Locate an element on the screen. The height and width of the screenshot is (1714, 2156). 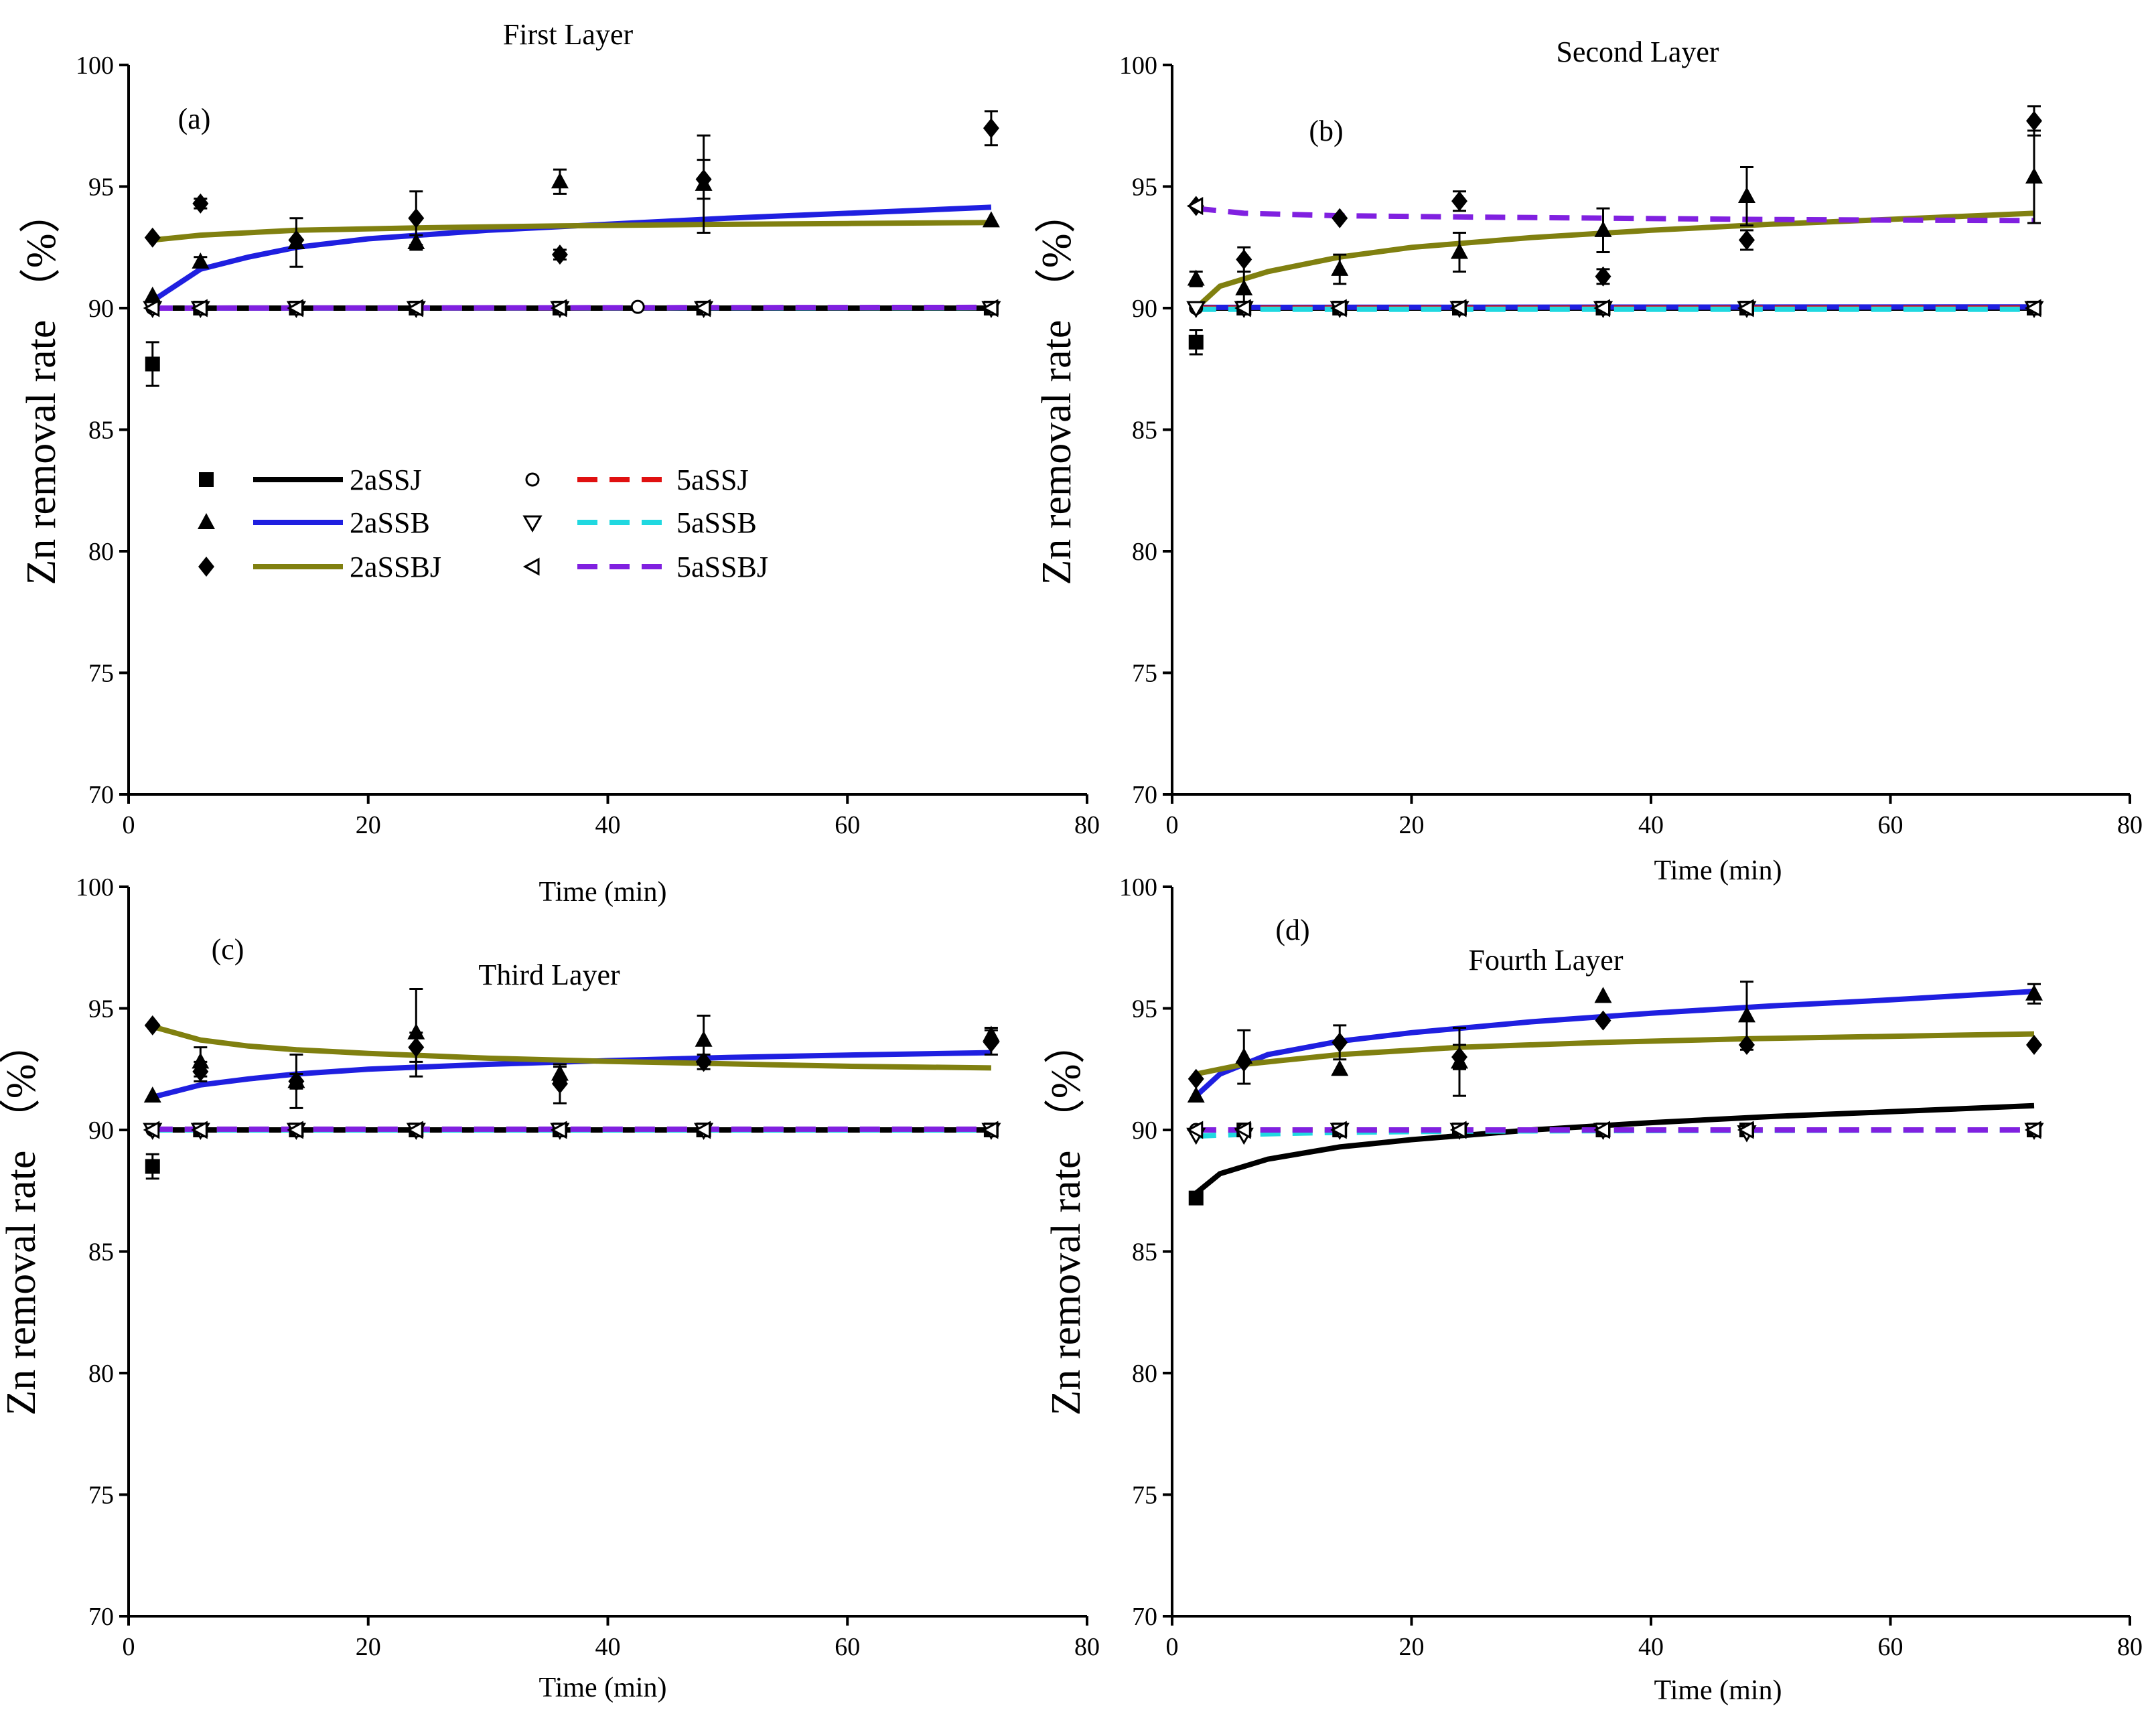
legend: 2aSSJ 5aSSJ 2aSSB 5aSSB 2aSSBJ 5aSSBJ is located at coordinates (483, 523).